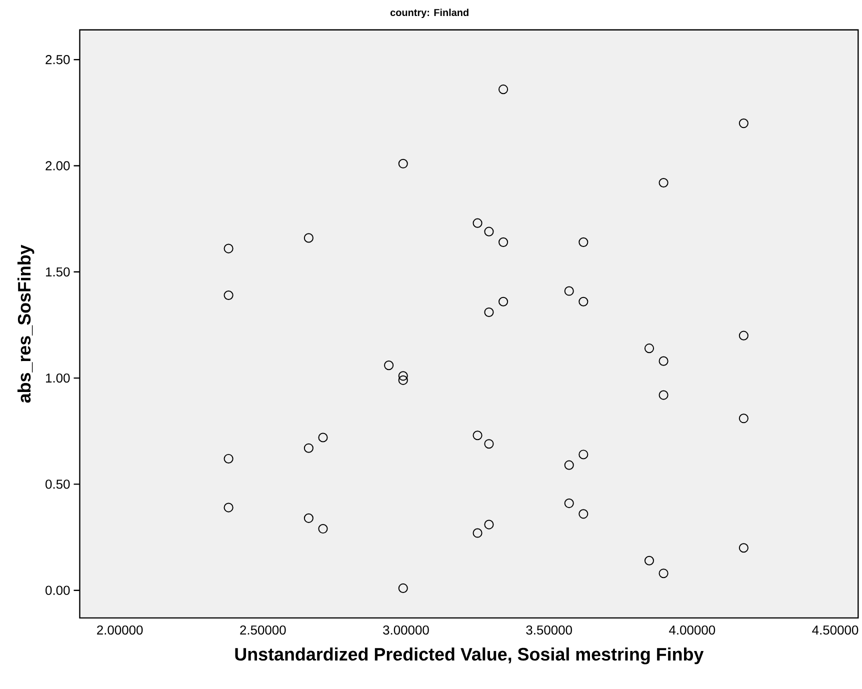 This screenshot has width=862, height=689. I want to click on x-tick-label: 4.00000, so click(692, 630).